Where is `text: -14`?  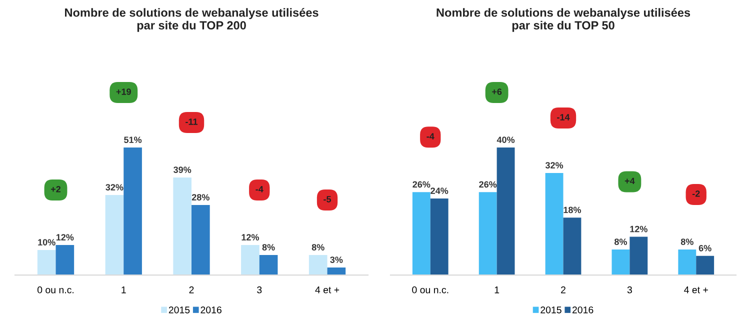 text: -14 is located at coordinates (563, 117).